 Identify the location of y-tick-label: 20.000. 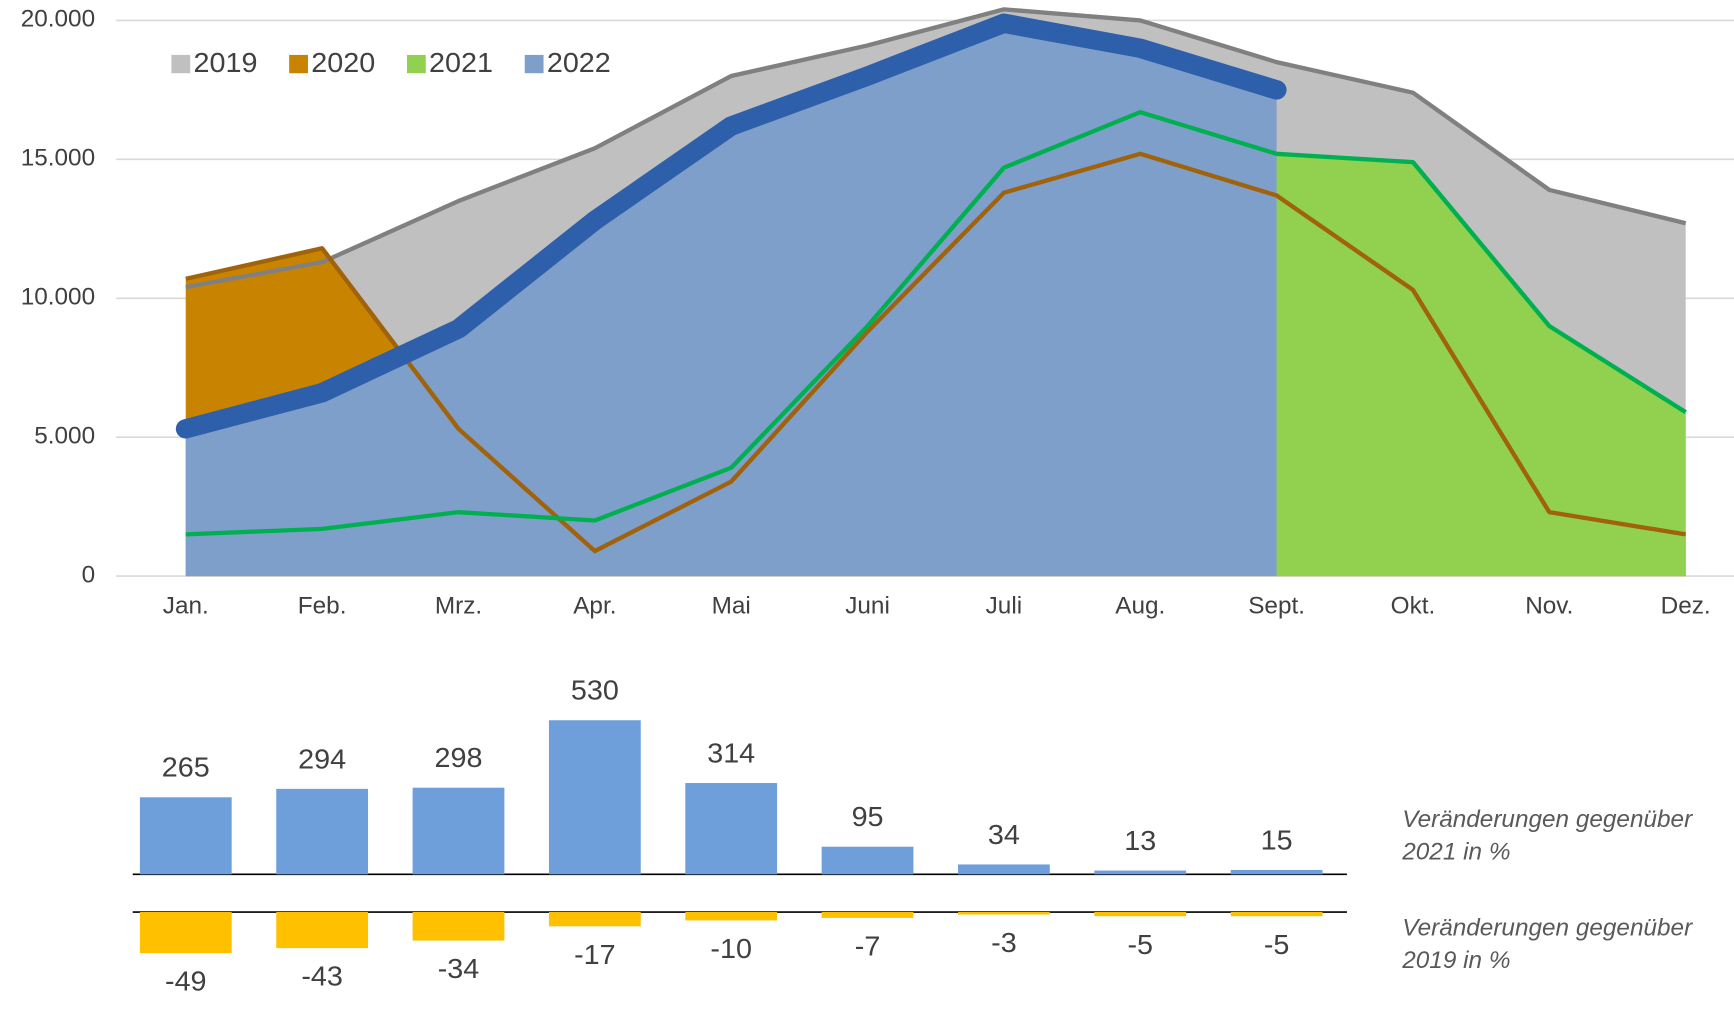
(58, 19).